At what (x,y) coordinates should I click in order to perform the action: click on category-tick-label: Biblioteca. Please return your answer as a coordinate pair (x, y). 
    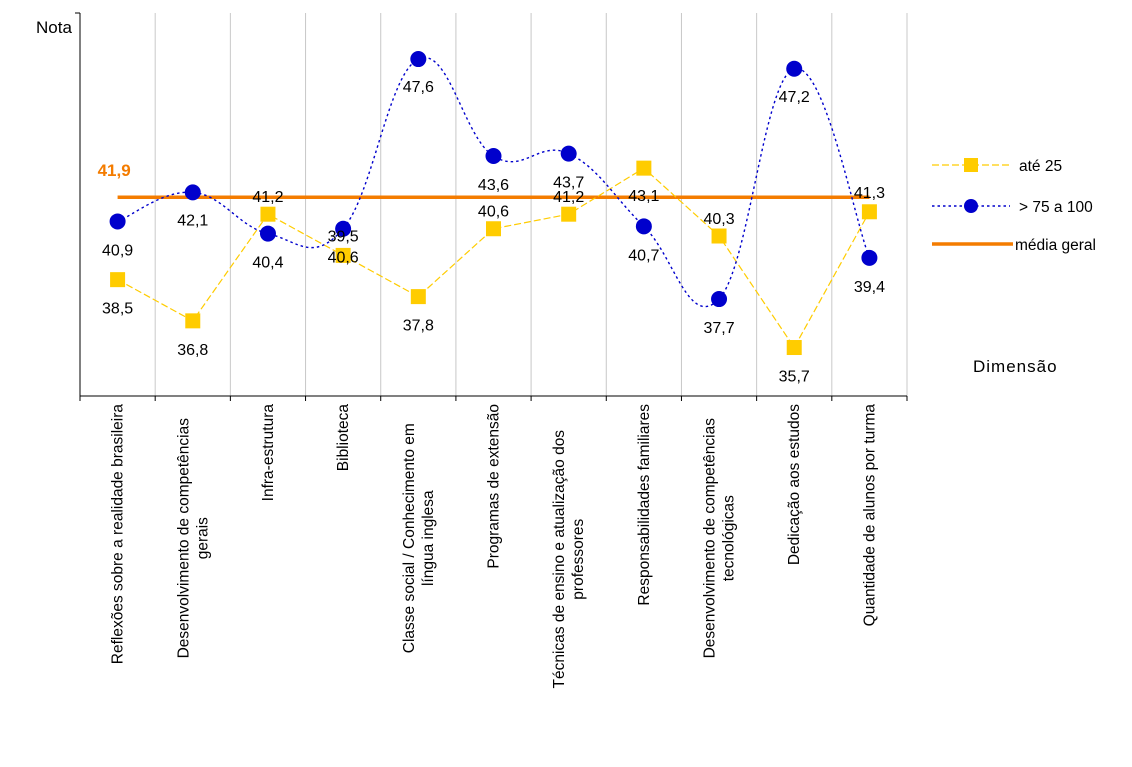
    Looking at the image, I should click on (343, 438).